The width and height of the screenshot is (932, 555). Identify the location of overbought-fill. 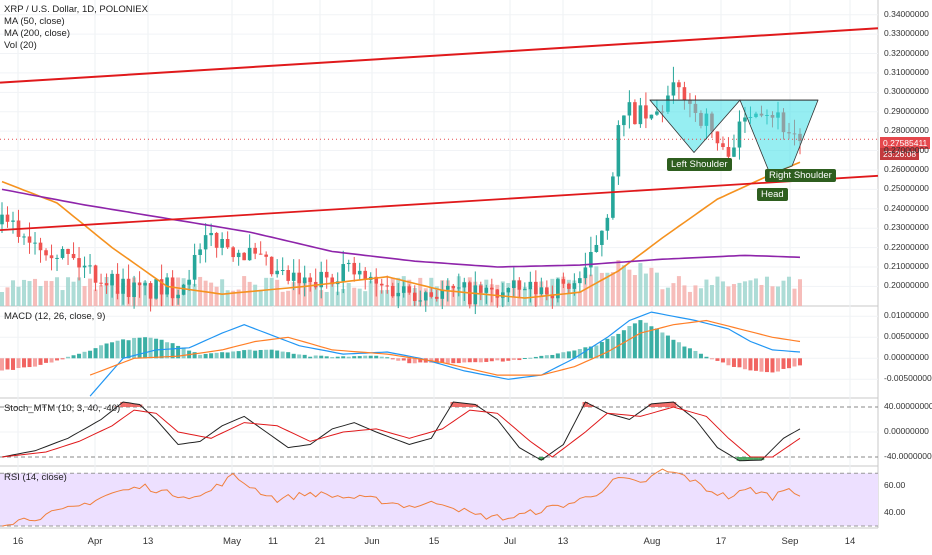
(668, 404).